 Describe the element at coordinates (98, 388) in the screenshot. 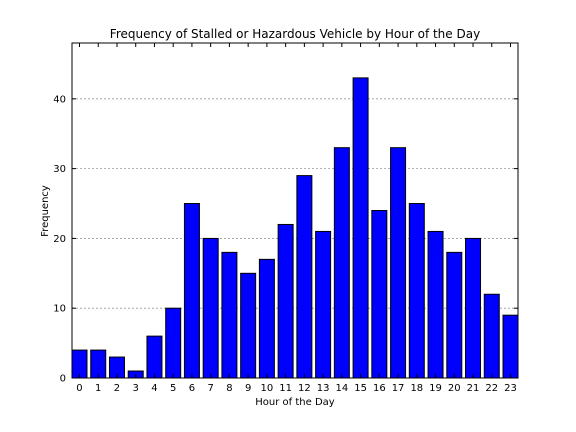

I see `x-tick-label-1: 1` at that location.